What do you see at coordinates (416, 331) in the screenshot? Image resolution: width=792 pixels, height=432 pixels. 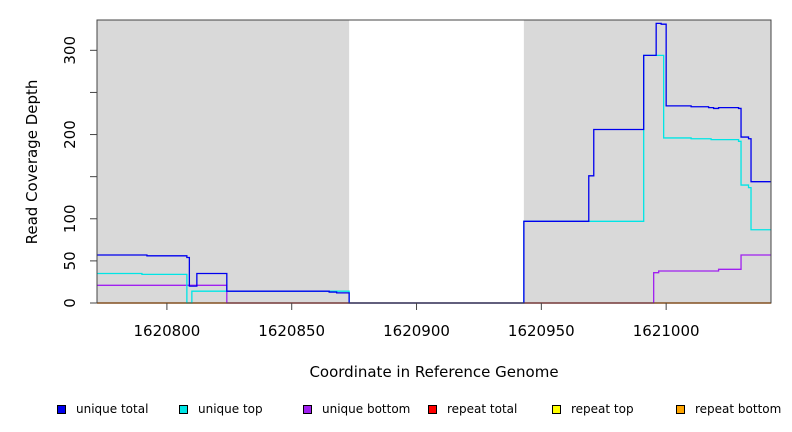 I see `x-tick-label: 1620900` at bounding box center [416, 331].